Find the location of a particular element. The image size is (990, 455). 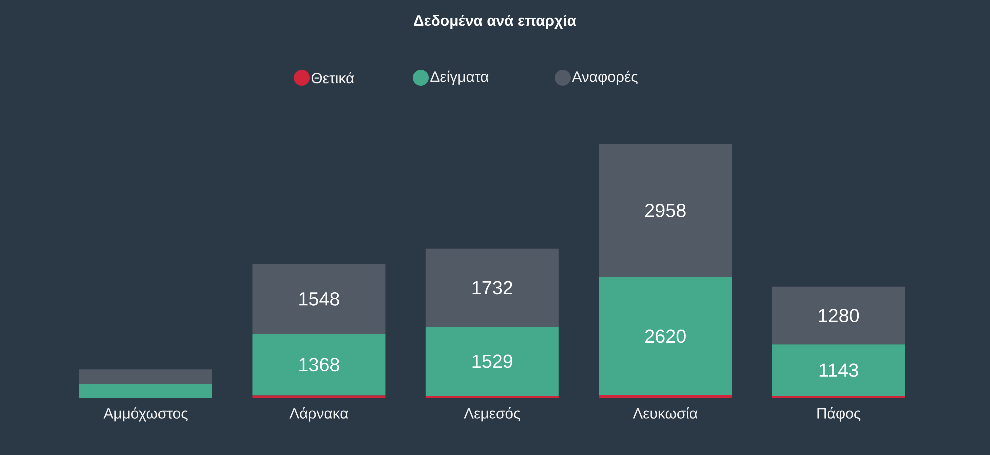

x-tick-label: Λεμεσός is located at coordinates (492, 415).